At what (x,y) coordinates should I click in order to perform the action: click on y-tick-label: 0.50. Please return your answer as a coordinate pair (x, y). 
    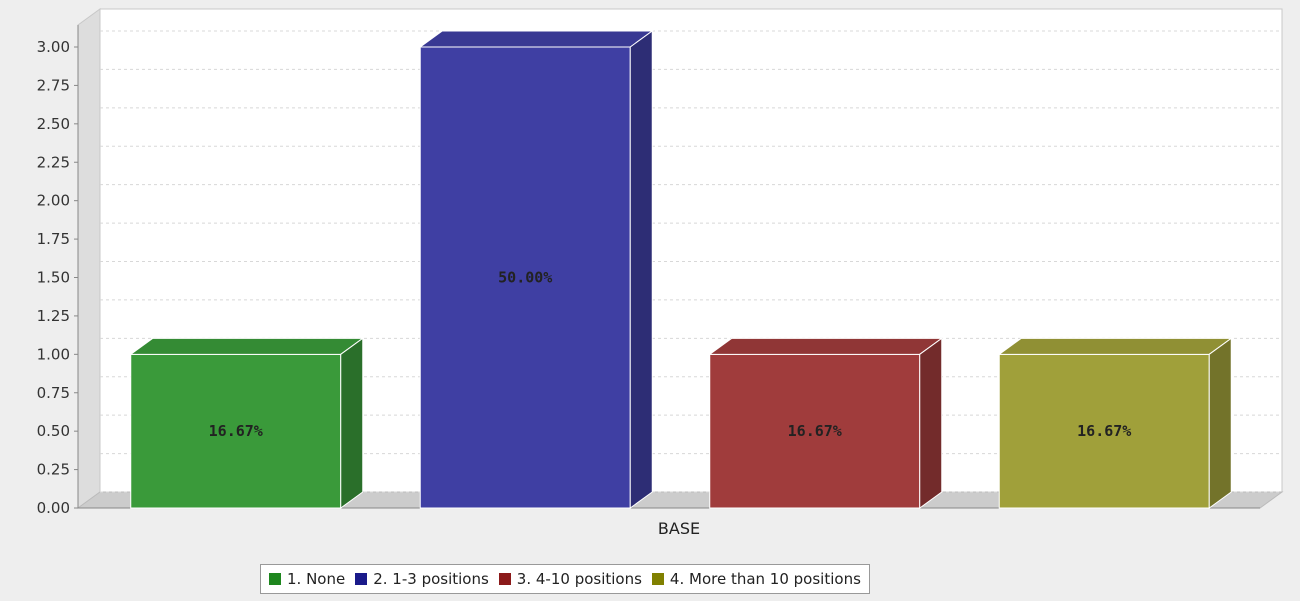
    Looking at the image, I should click on (53, 431).